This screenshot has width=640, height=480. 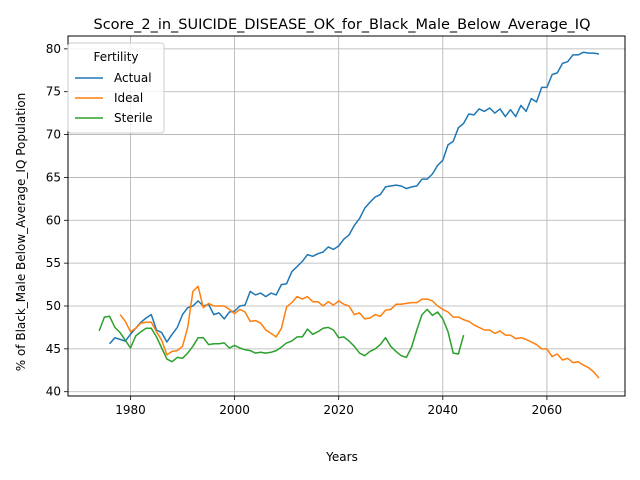 I want to click on series-line-ideal, so click(x=359, y=332).